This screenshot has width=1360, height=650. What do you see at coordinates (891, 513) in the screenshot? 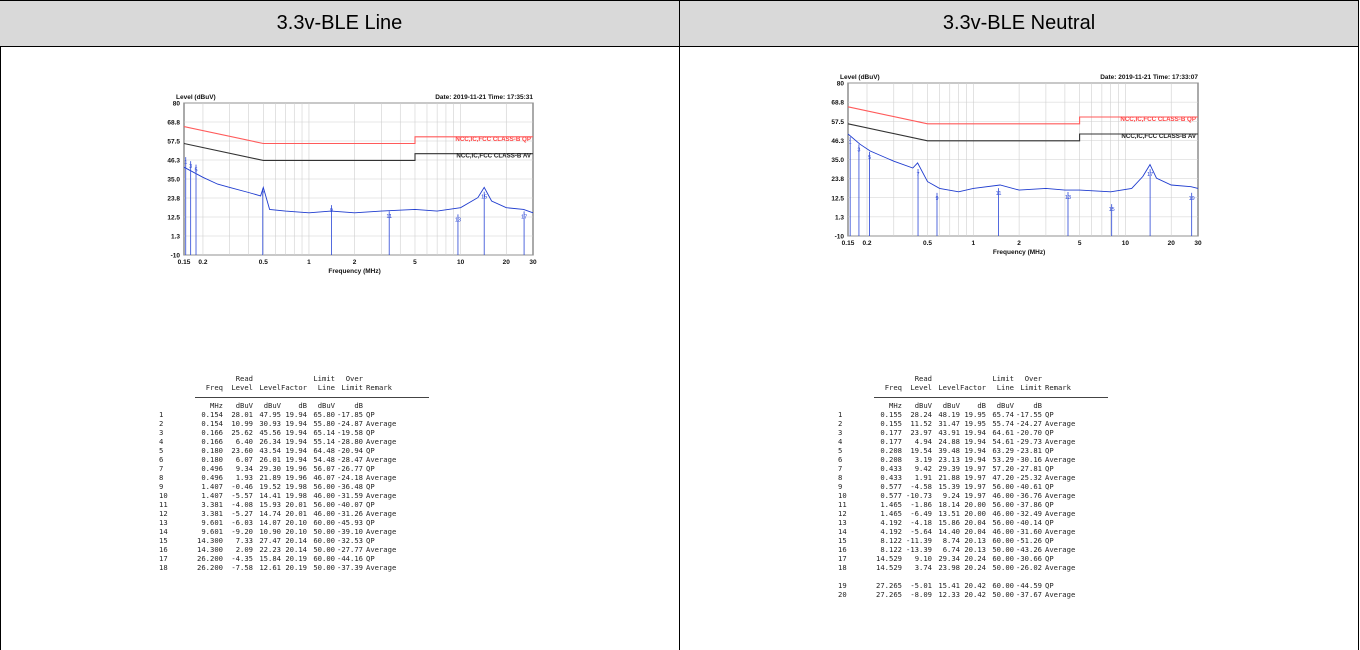
I see `table-cell: 1.465` at bounding box center [891, 513].